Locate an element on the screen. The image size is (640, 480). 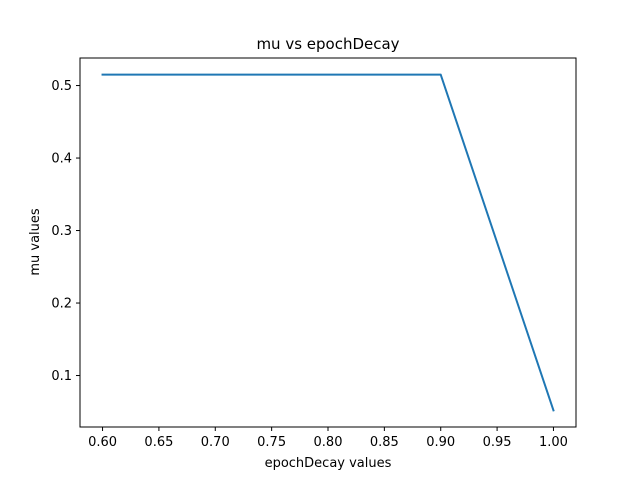
x-tick-label: 0.60 is located at coordinates (102, 442).